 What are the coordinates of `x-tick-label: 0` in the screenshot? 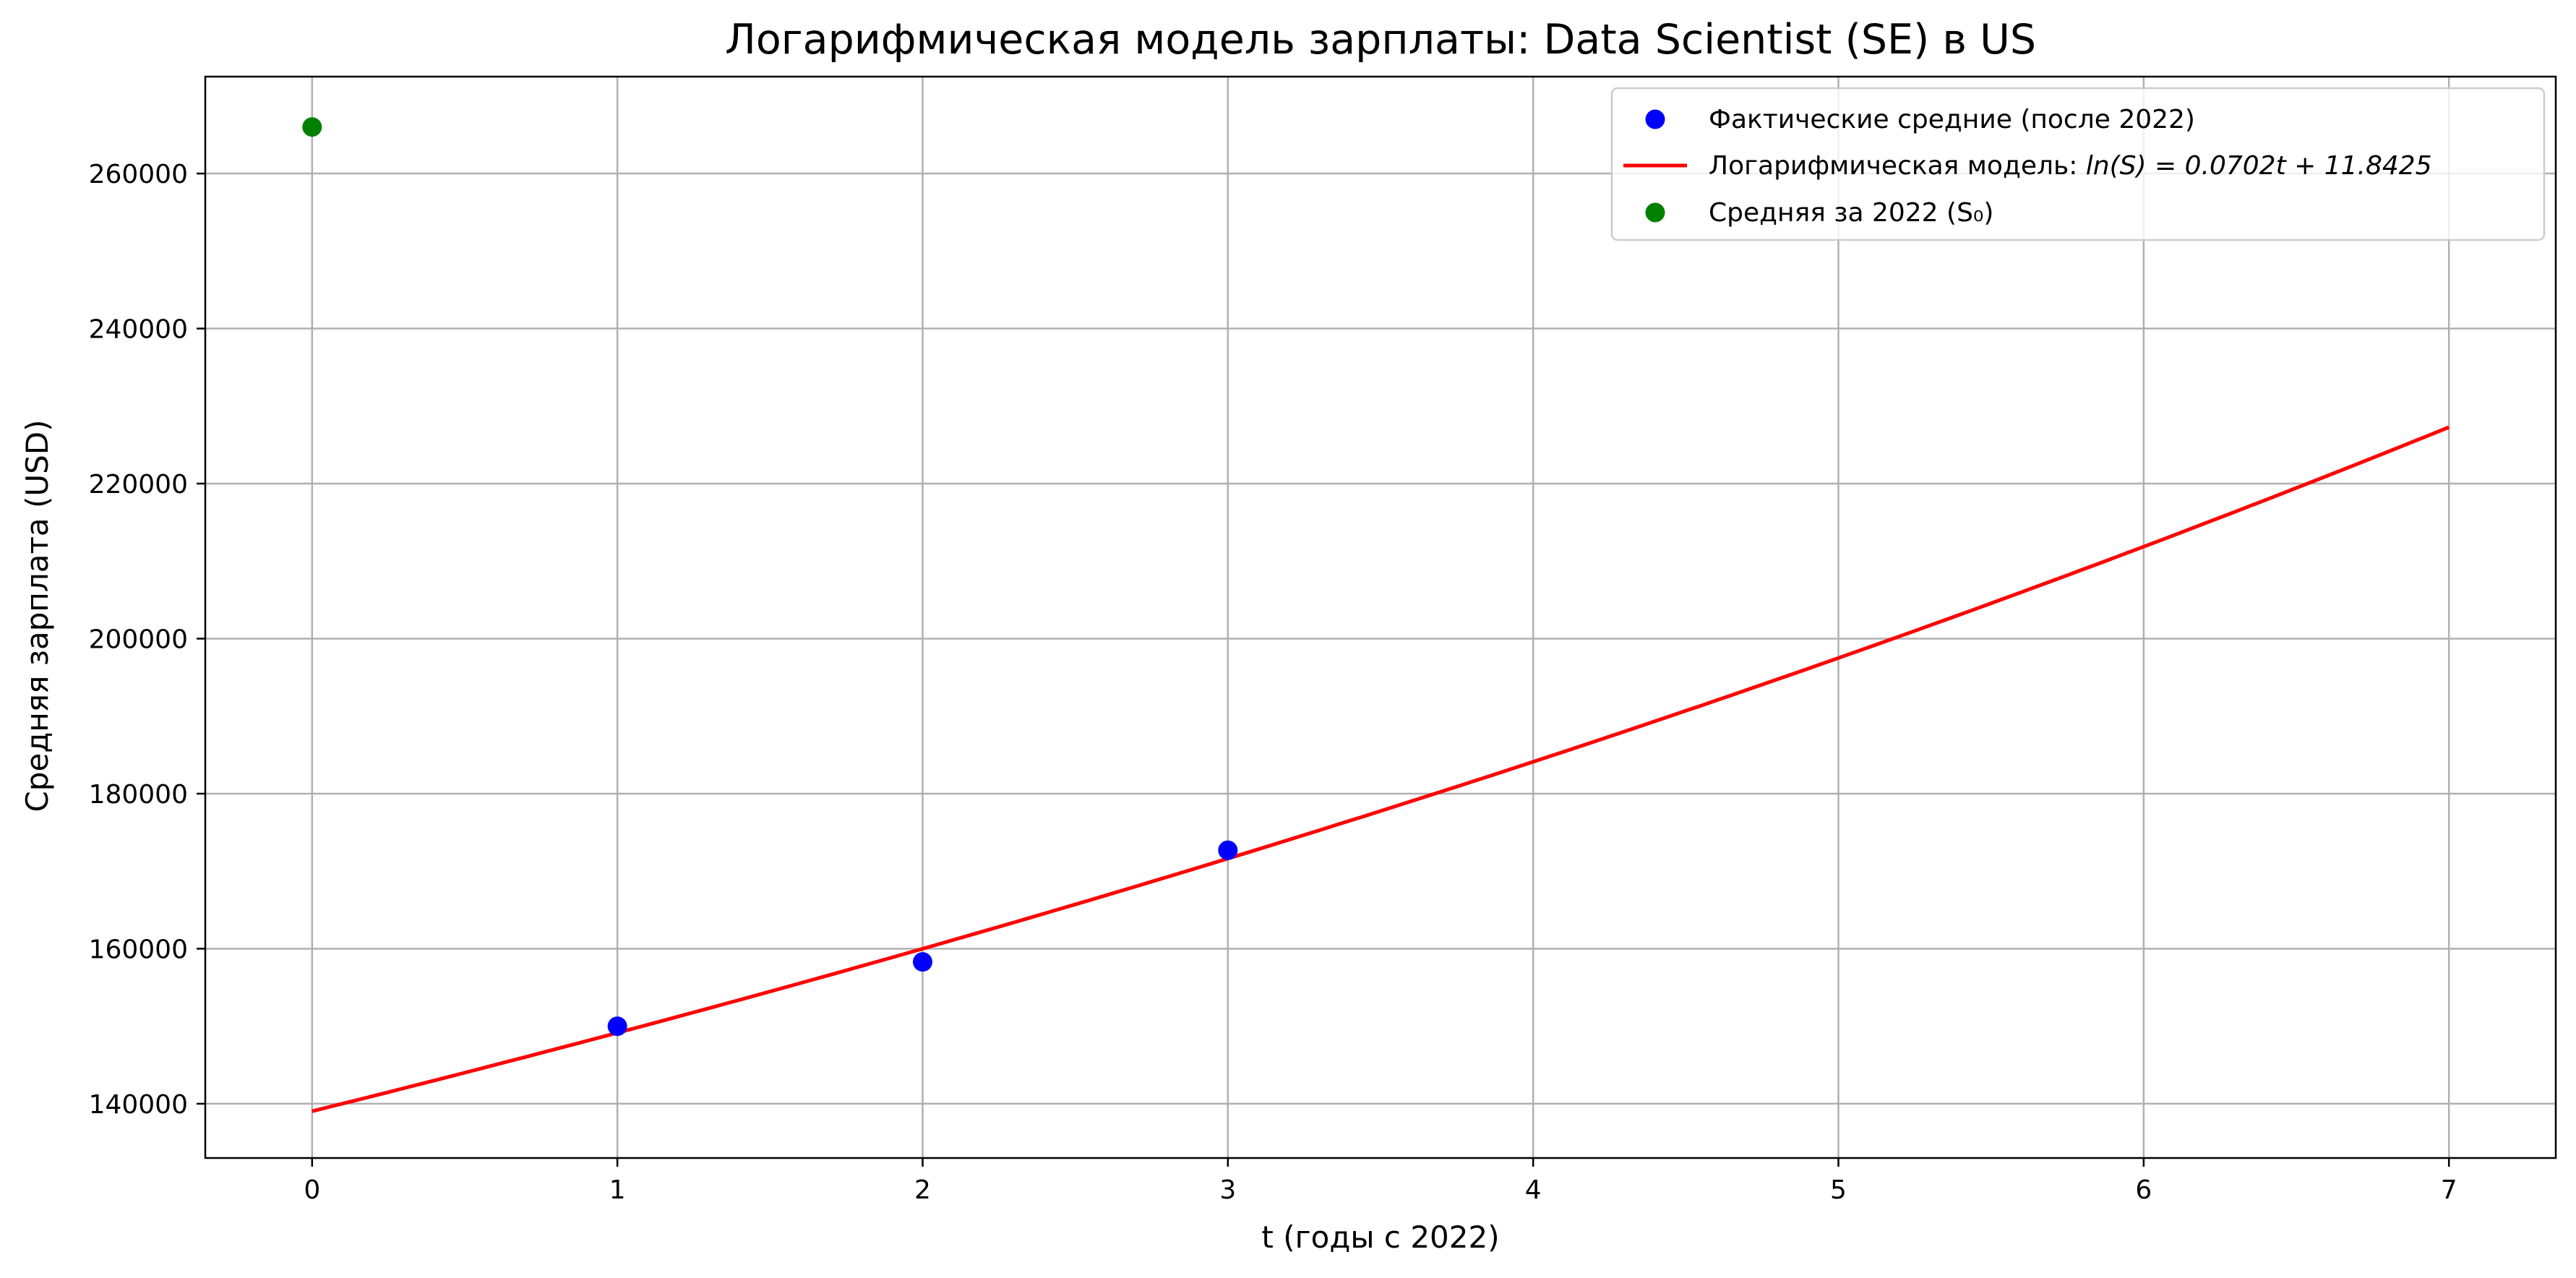 It's located at (312, 1190).